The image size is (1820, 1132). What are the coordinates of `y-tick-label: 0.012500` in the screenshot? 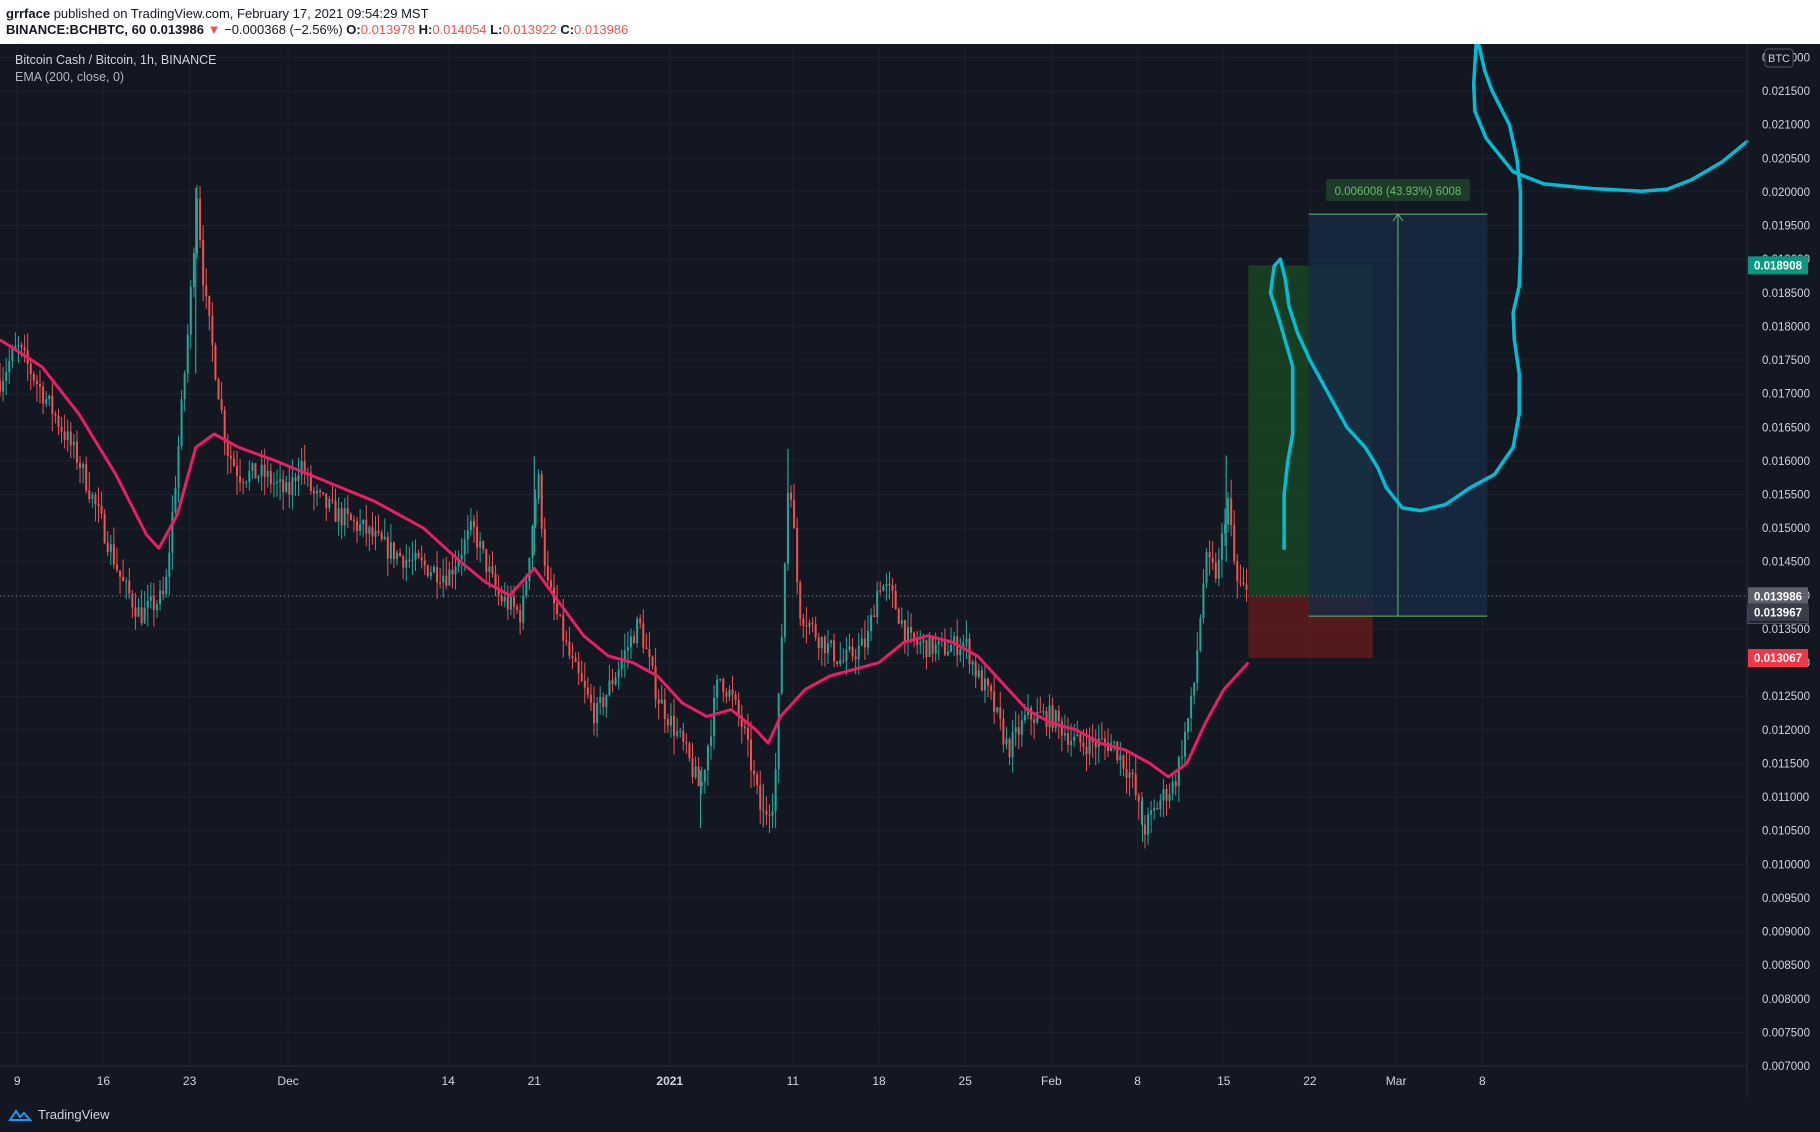 It's located at (1786, 697).